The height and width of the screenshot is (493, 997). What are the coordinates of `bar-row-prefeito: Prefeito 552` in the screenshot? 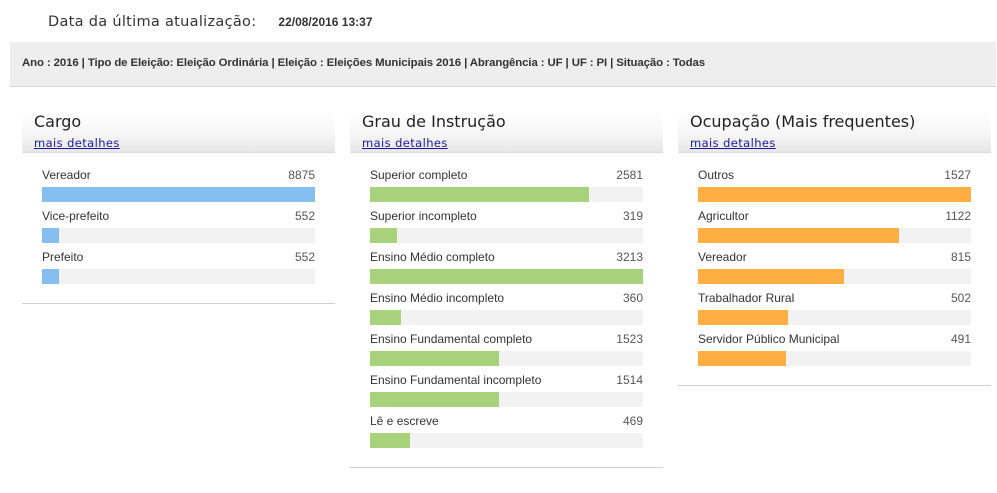 It's located at (178, 270).